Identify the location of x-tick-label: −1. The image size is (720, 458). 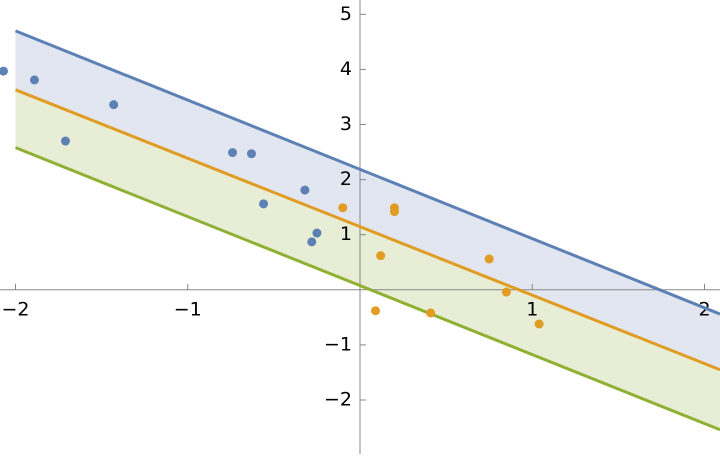
(188, 309).